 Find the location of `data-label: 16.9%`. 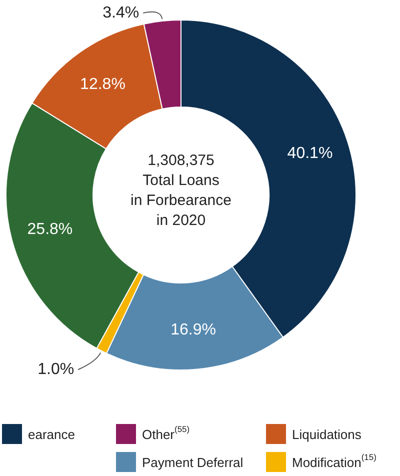

data-label: 16.9% is located at coordinates (193, 329).